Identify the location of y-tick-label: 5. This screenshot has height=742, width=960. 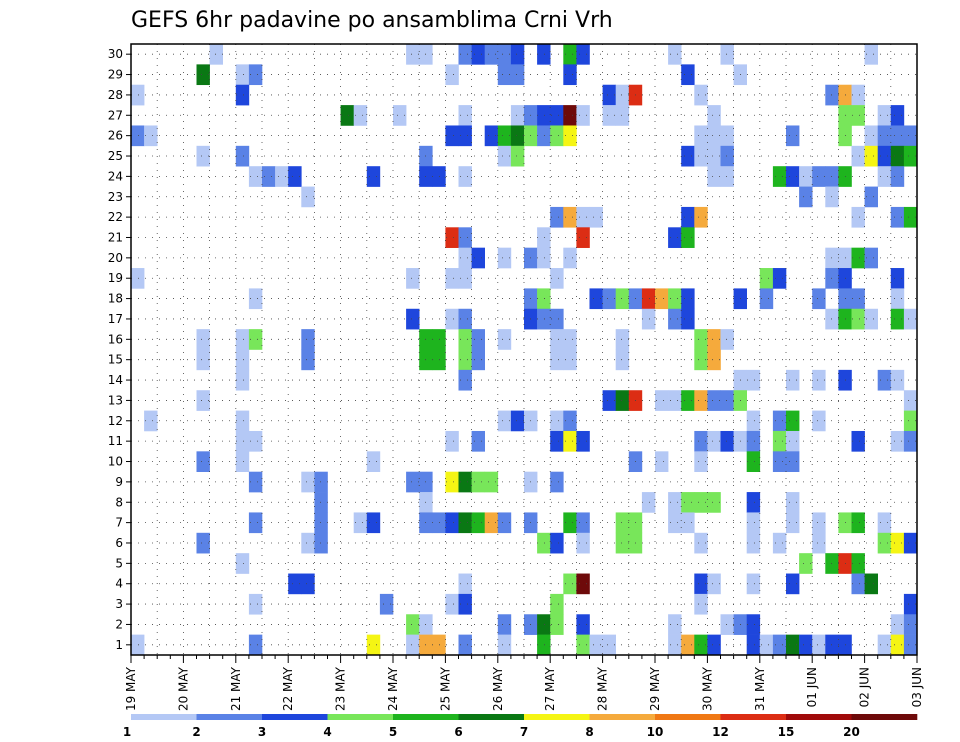
(119, 563).